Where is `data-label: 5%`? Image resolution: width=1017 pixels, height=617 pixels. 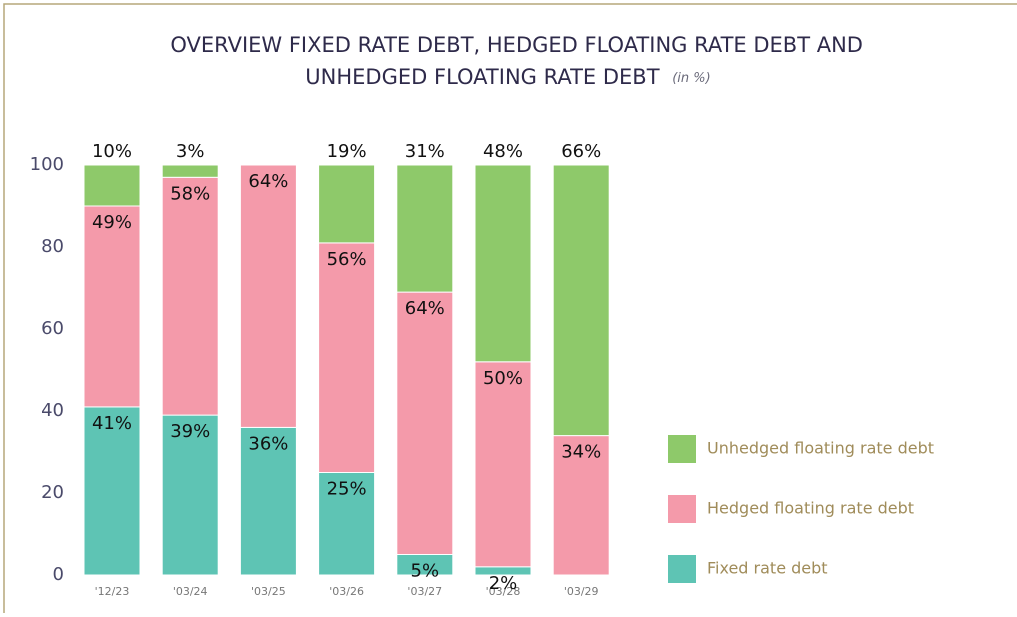
data-label: 5% is located at coordinates (425, 571).